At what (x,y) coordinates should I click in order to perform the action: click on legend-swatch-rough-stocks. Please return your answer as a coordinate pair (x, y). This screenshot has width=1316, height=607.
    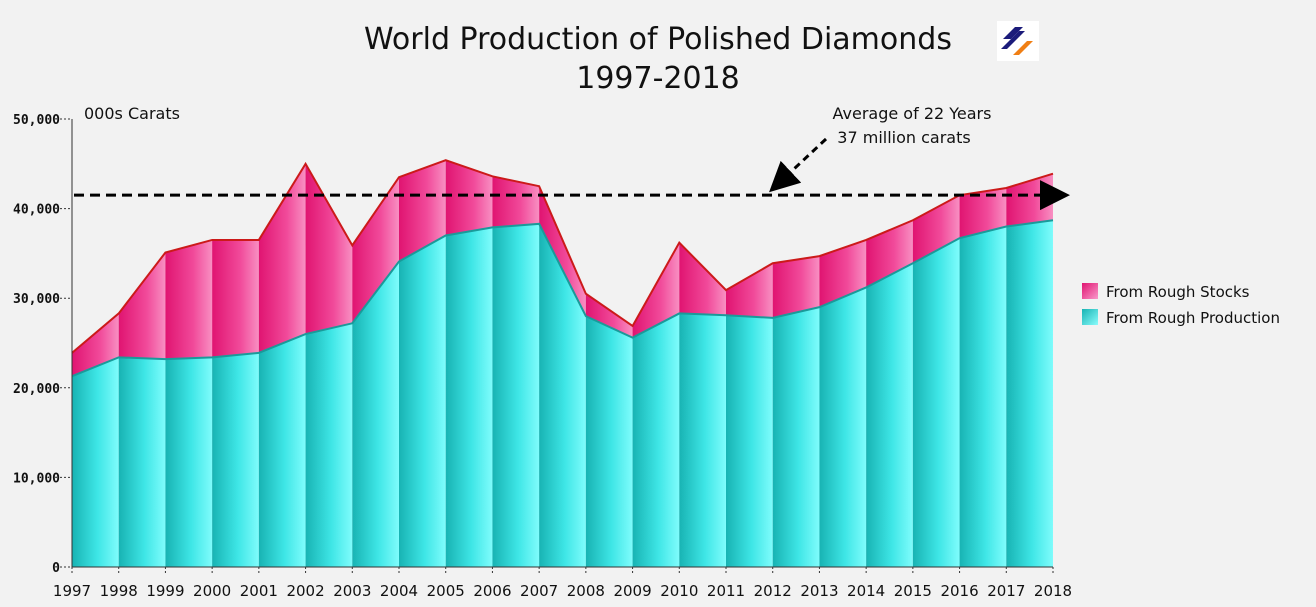
    Looking at the image, I should click on (1090, 291).